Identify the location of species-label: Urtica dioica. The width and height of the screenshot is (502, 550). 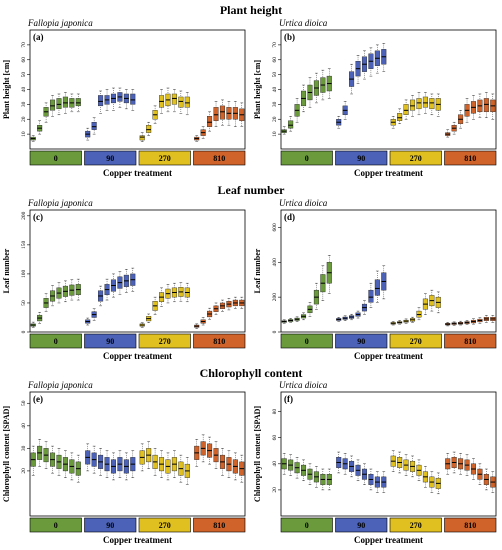
(303, 23).